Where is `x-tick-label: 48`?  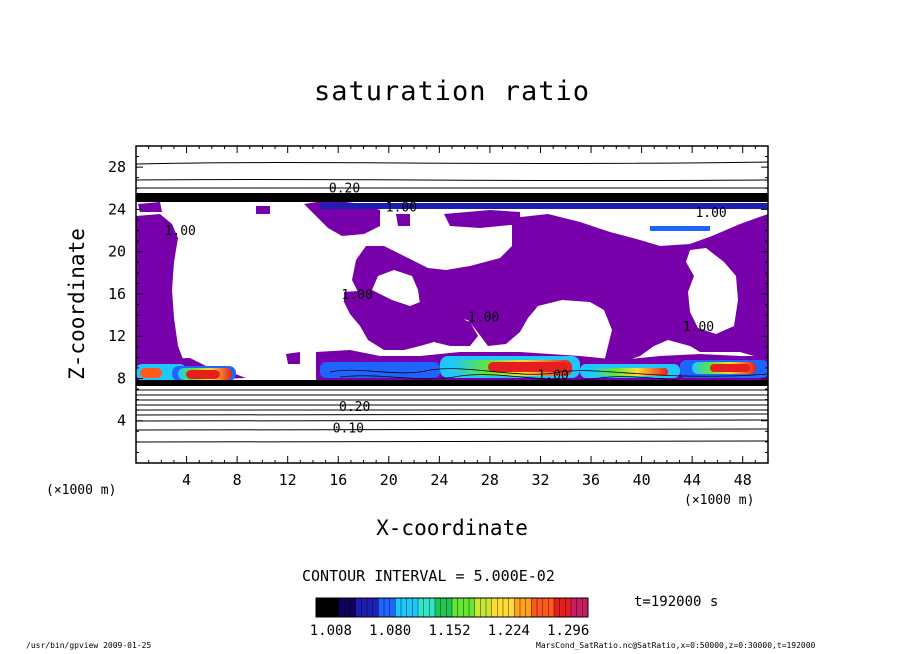
x-tick-label: 48 is located at coordinates (743, 480).